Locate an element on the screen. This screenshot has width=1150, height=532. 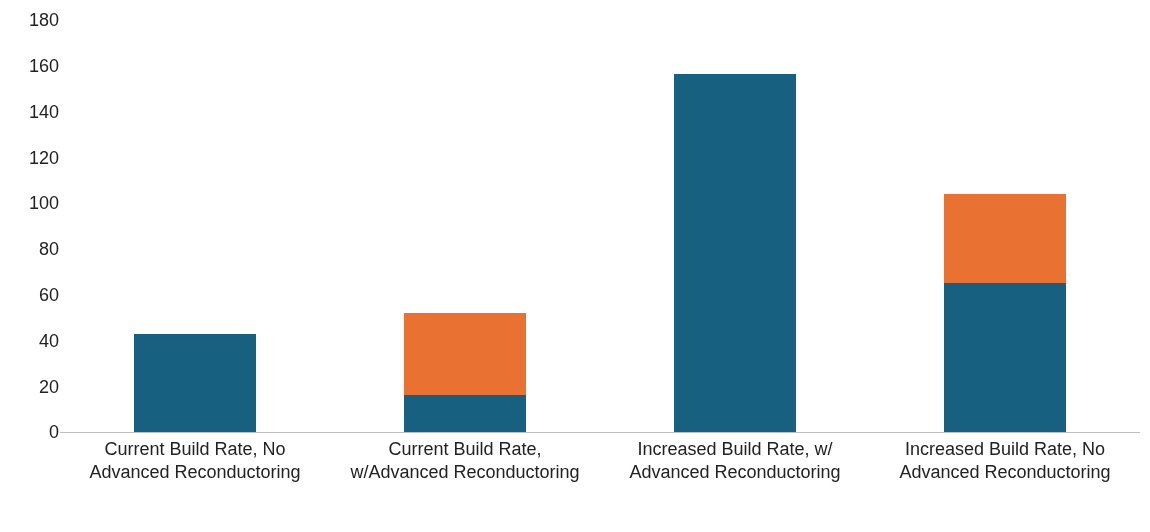
y-tick-label: 140 is located at coordinates (43, 111).